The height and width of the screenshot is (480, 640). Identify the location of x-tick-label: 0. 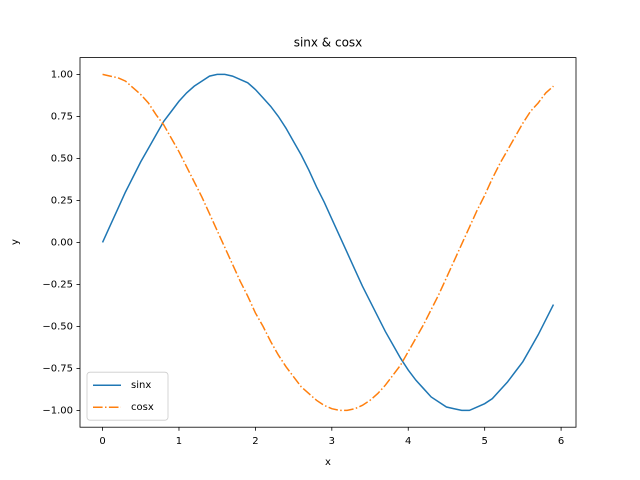
(102, 441).